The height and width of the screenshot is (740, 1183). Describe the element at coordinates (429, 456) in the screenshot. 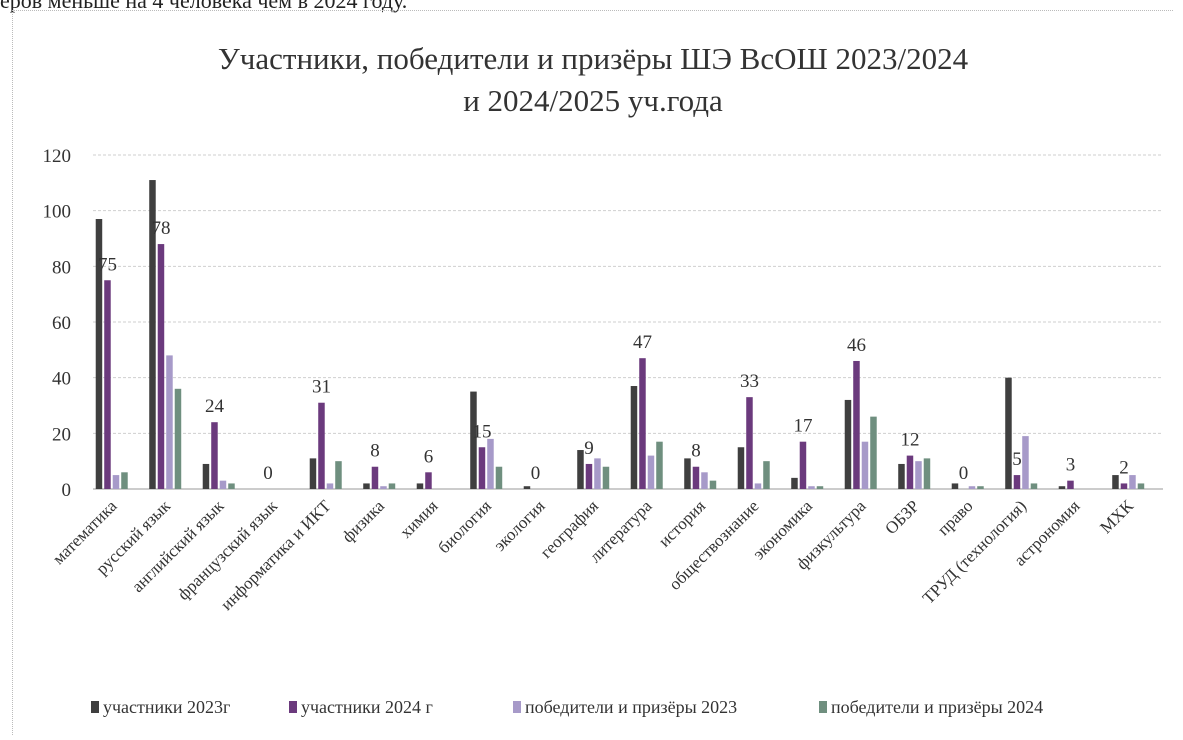

I see `data-label: 6` at that location.